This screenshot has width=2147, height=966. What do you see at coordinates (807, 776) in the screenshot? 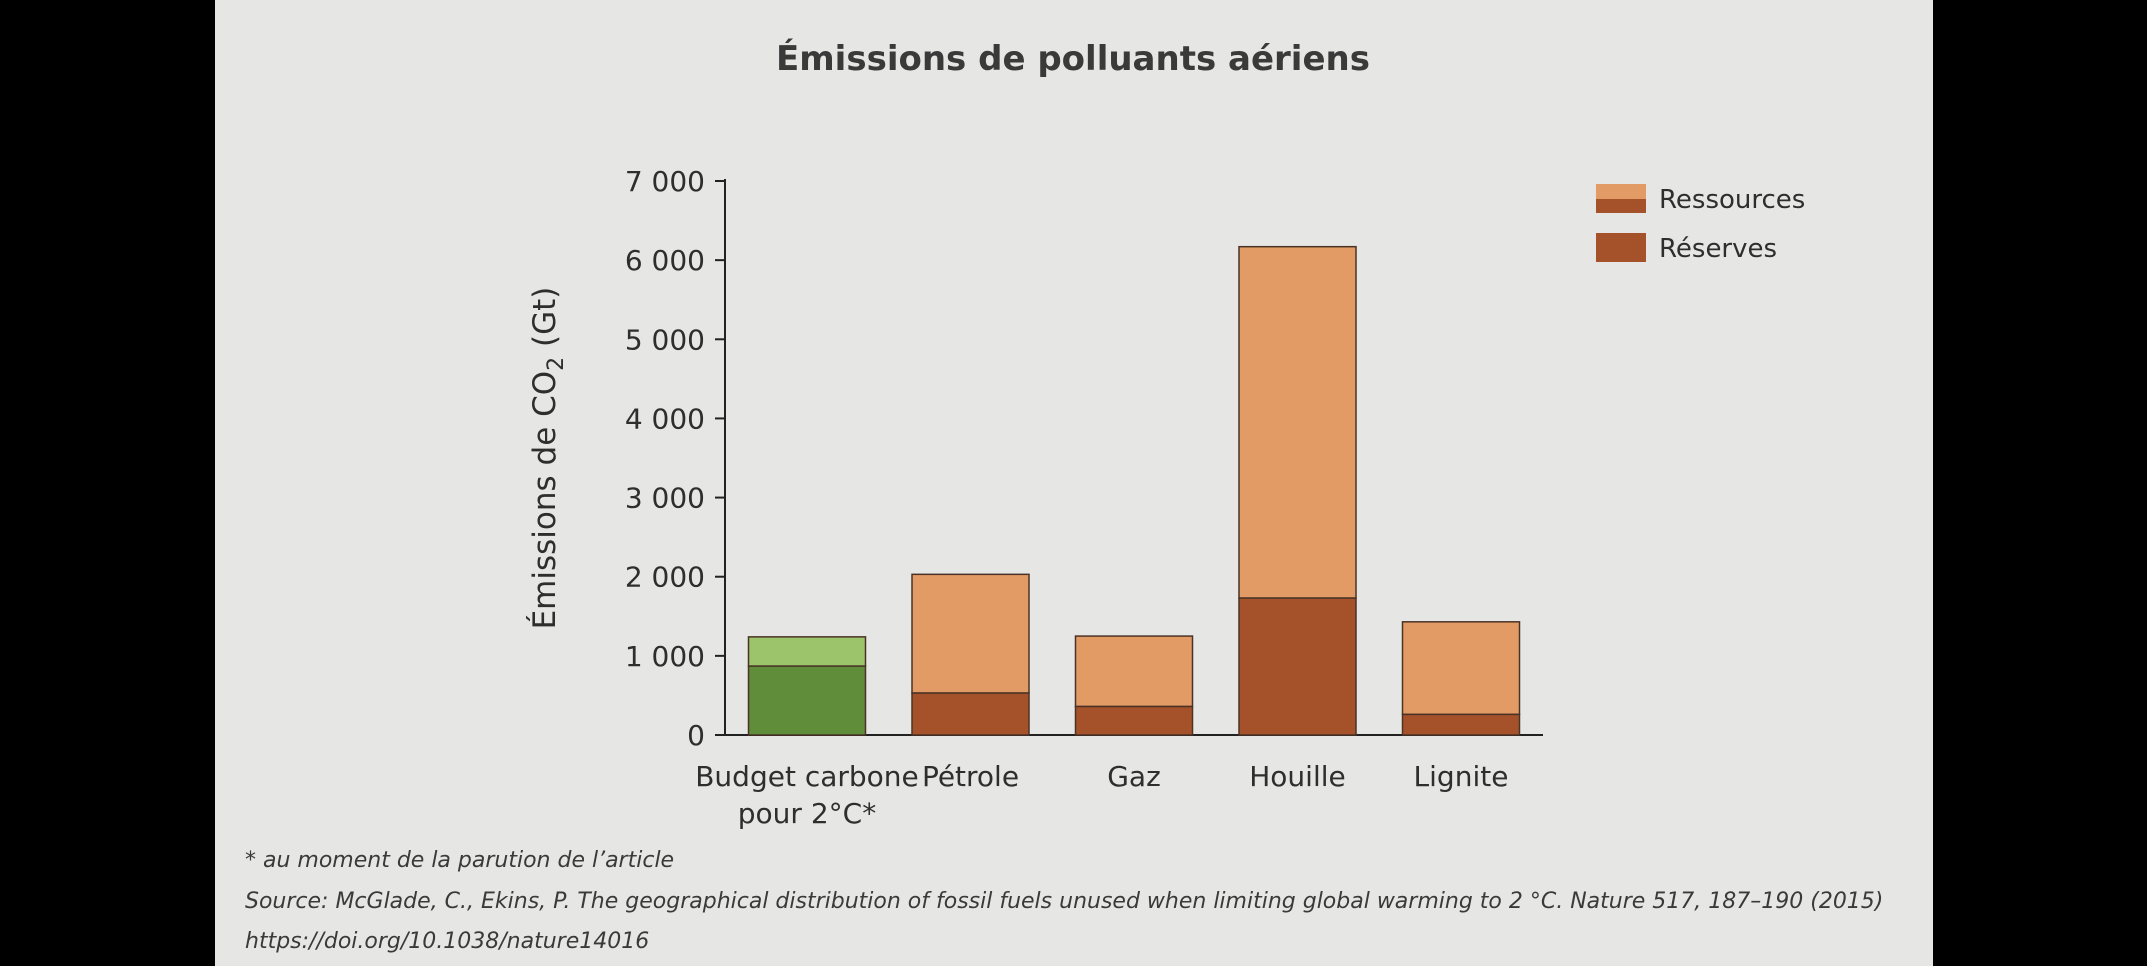
I see `x-tick-label: Budget carbone` at bounding box center [807, 776].